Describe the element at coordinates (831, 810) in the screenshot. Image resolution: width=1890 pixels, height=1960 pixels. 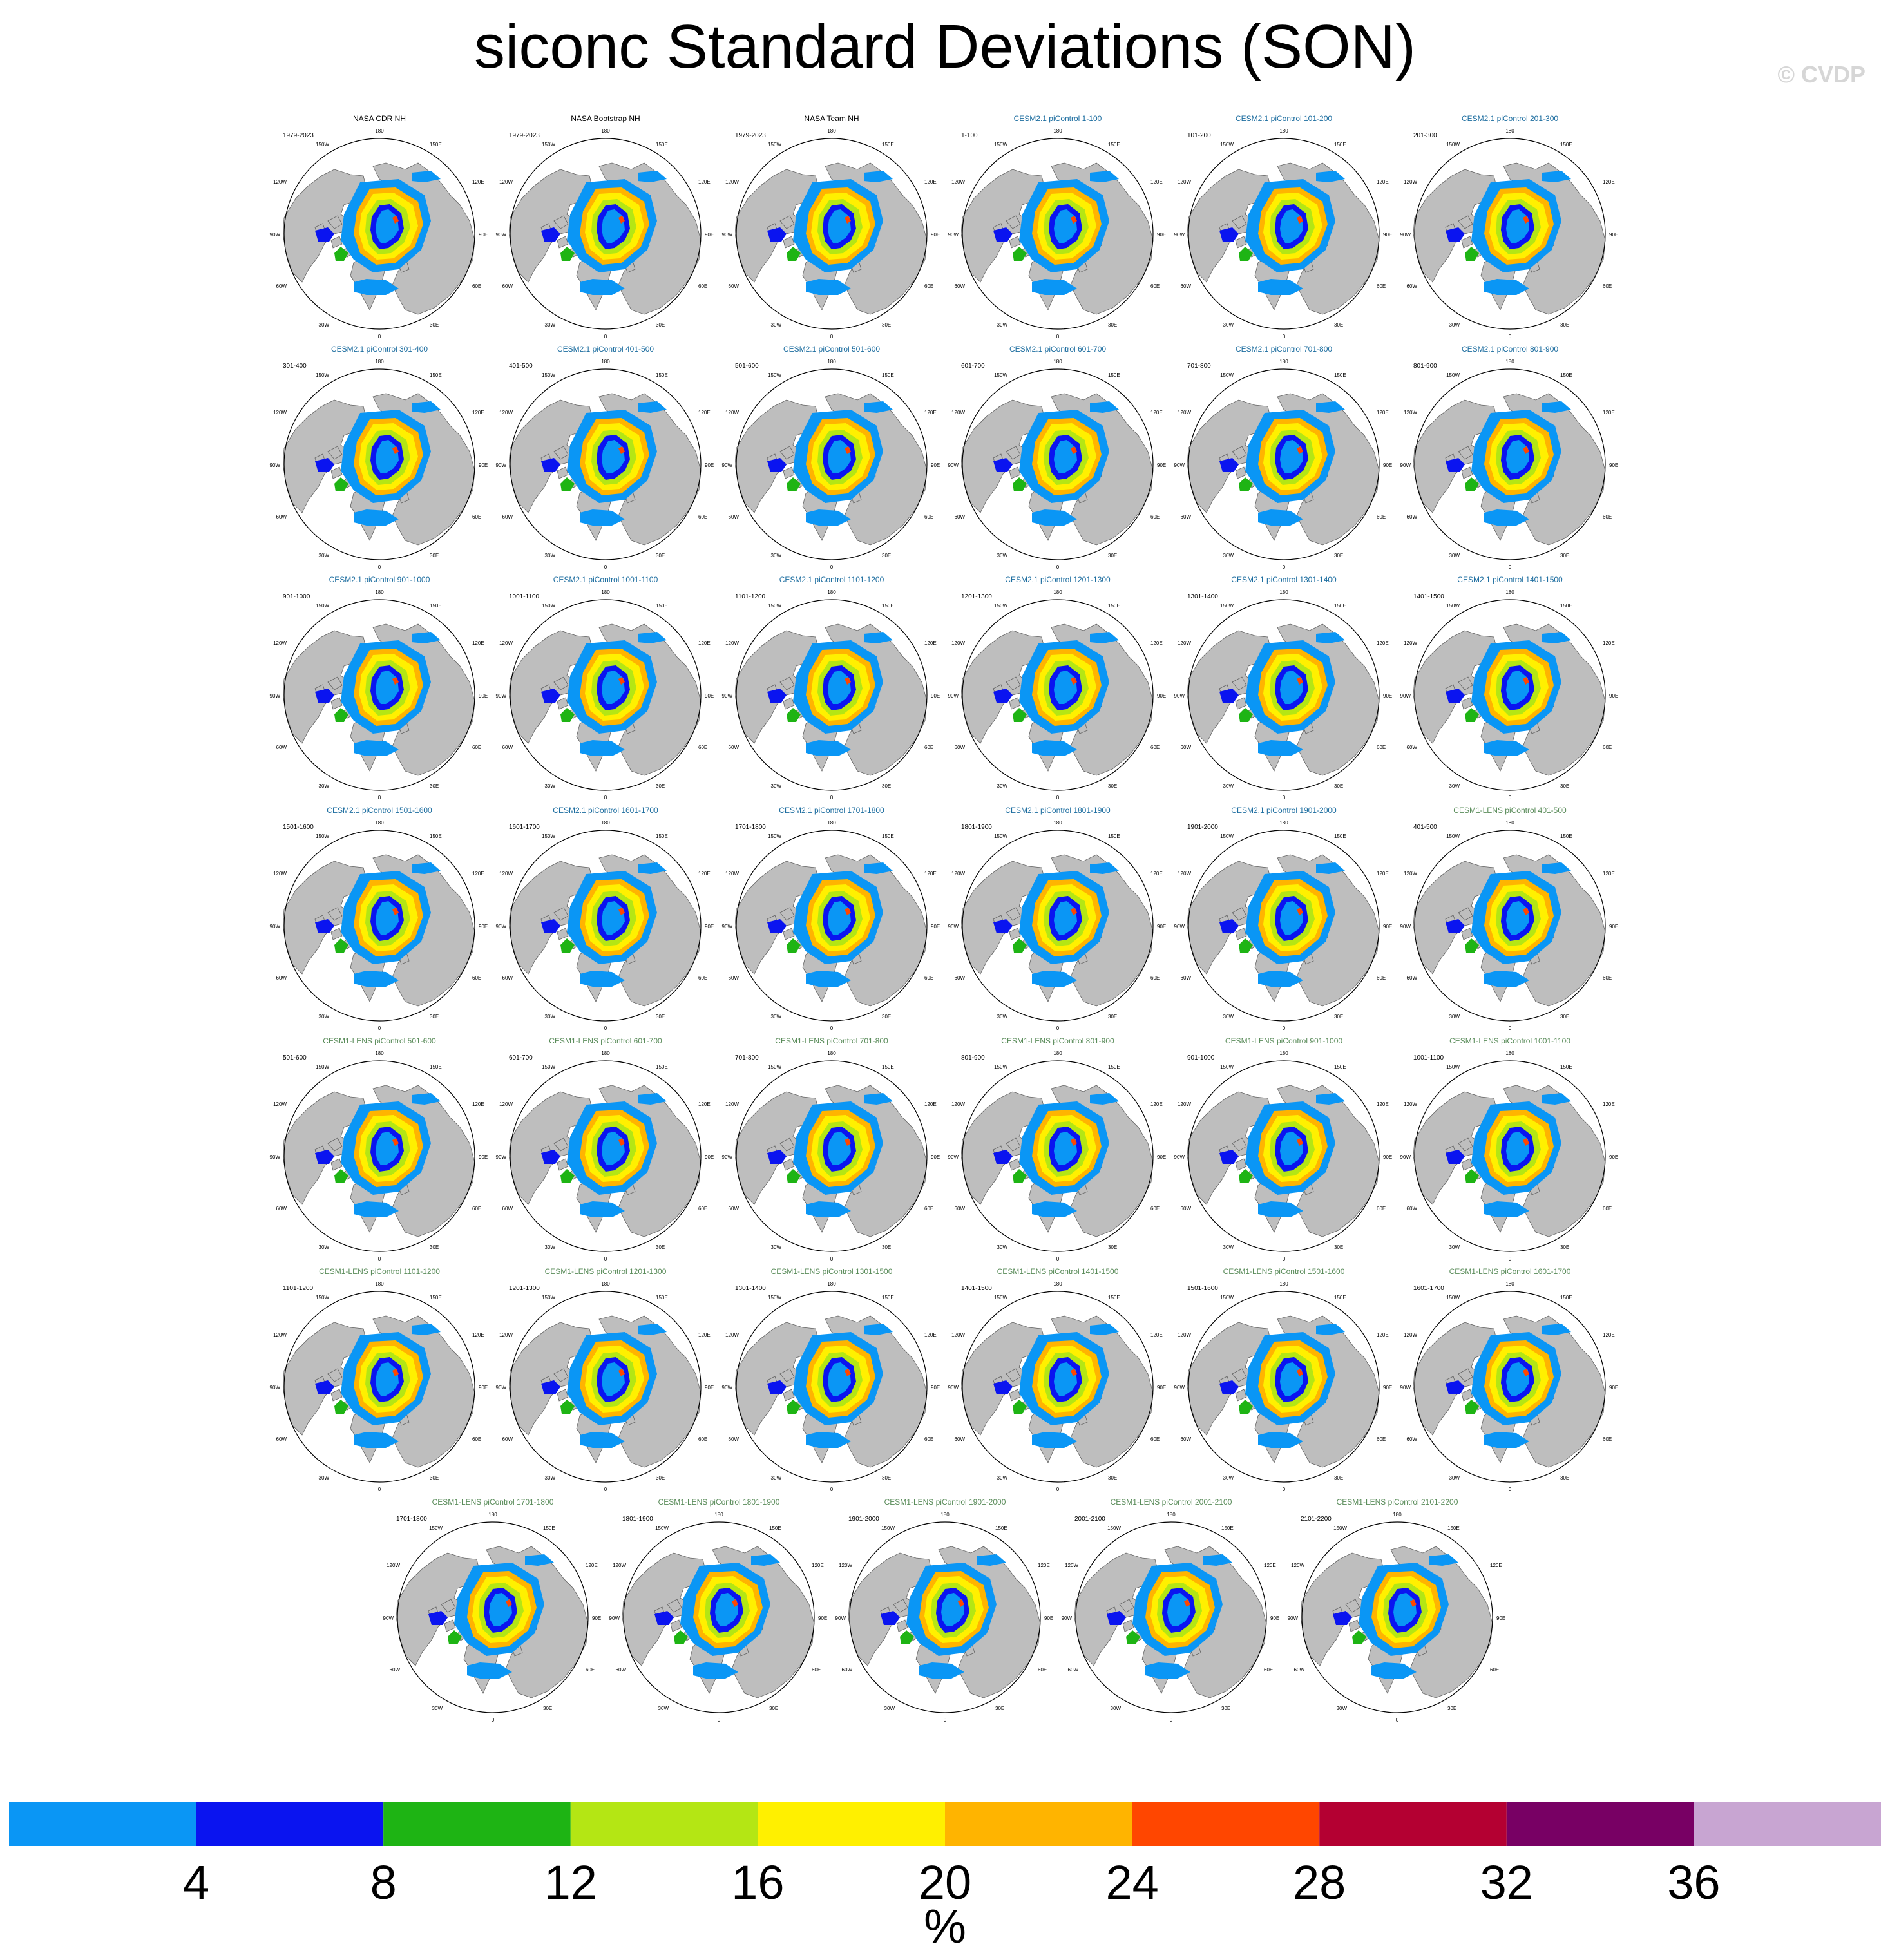
I see `panel-title: CESM2.1 piControl 1701-1800` at that location.